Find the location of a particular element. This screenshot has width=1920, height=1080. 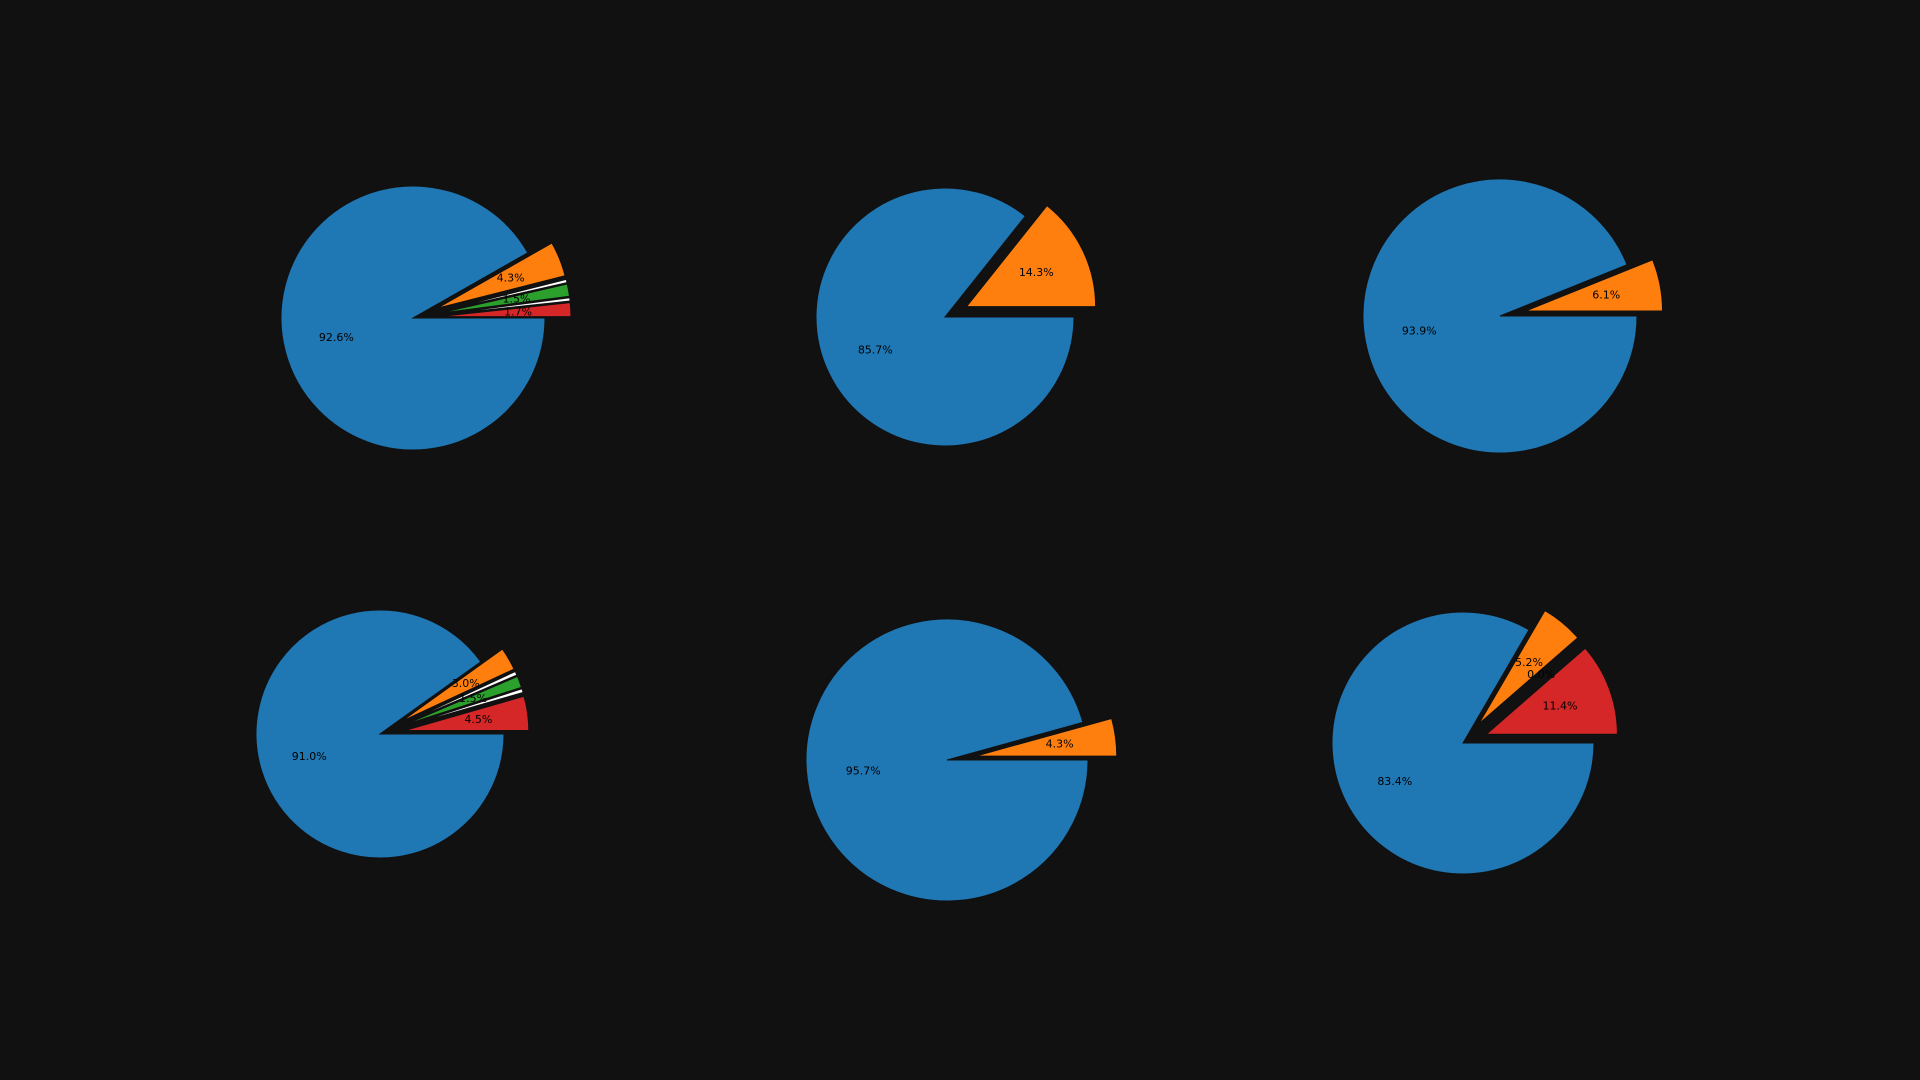

pie-5-pct-label: 95.7% is located at coordinates (863, 770).